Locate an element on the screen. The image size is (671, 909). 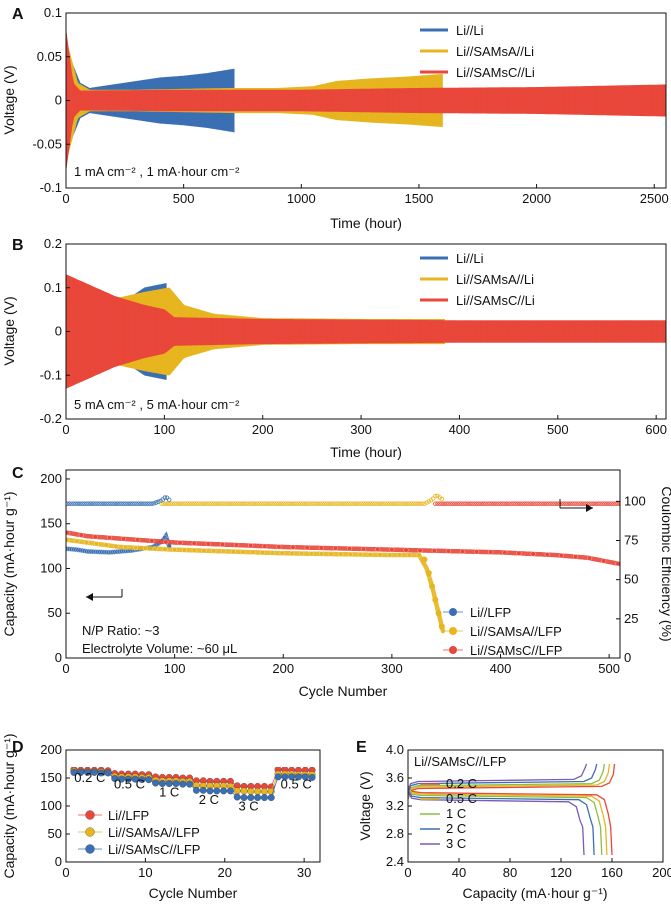
e-series-3-discharge is located at coordinates (505, 822).